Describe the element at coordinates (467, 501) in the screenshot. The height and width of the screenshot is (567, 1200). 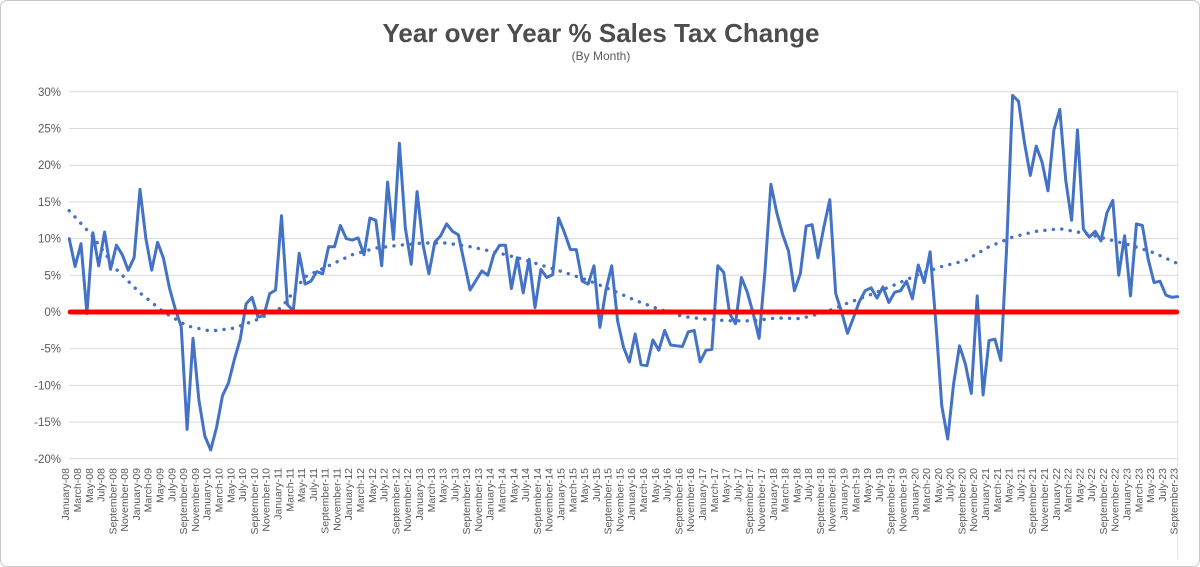
I see `x-tick-label: September-13` at that location.